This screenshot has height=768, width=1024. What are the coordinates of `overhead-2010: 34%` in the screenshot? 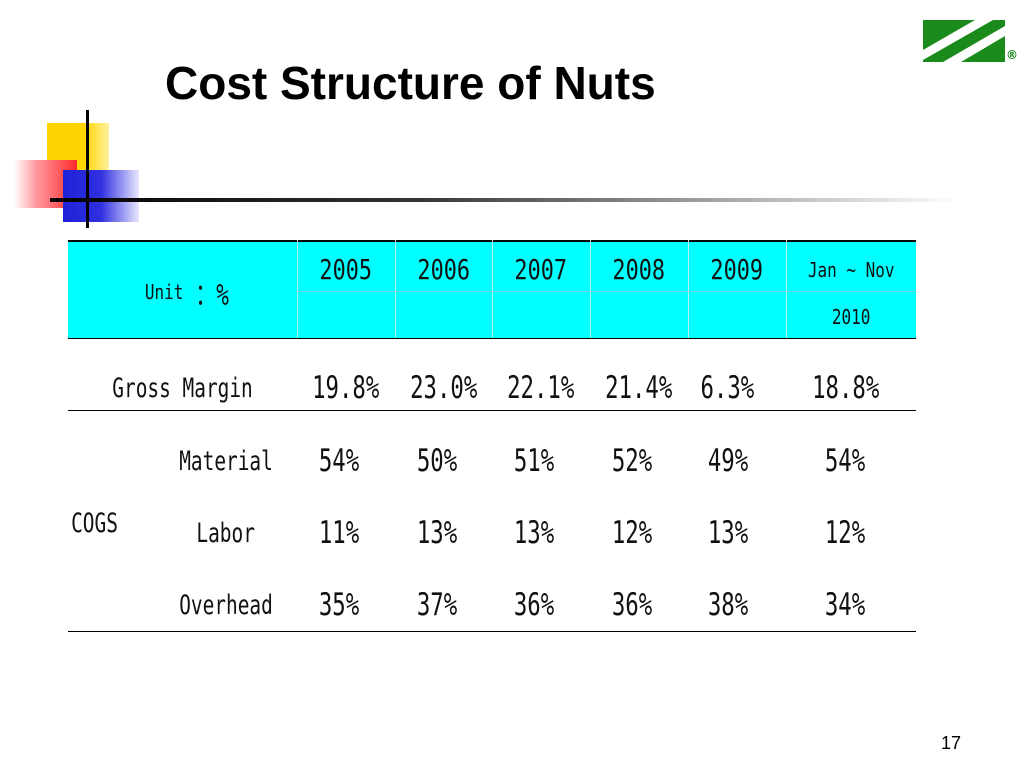 It's located at (845, 605).